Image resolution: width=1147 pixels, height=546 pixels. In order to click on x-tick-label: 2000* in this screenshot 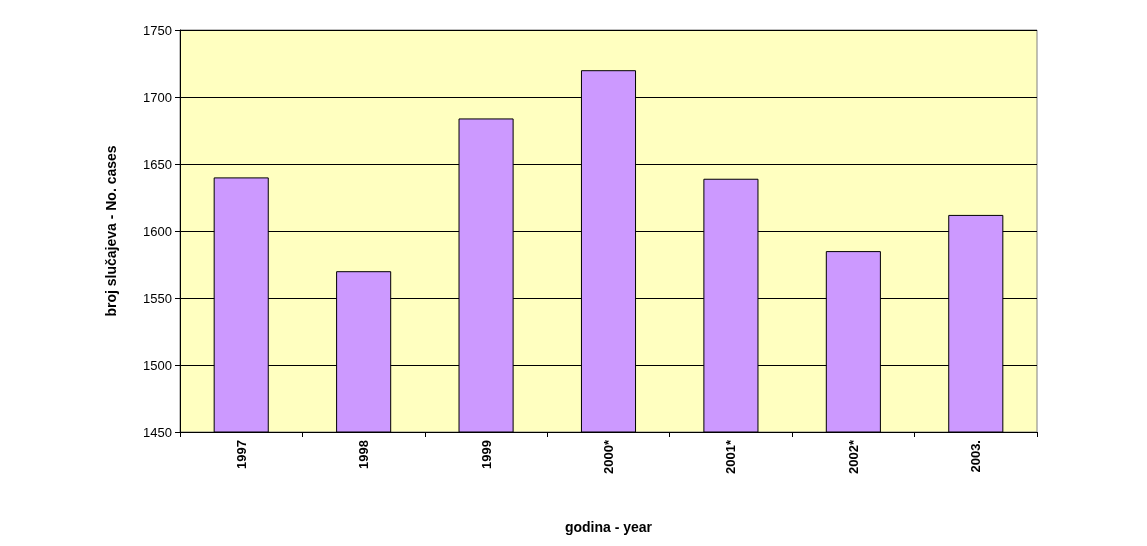, I will do `click(608, 456)`.